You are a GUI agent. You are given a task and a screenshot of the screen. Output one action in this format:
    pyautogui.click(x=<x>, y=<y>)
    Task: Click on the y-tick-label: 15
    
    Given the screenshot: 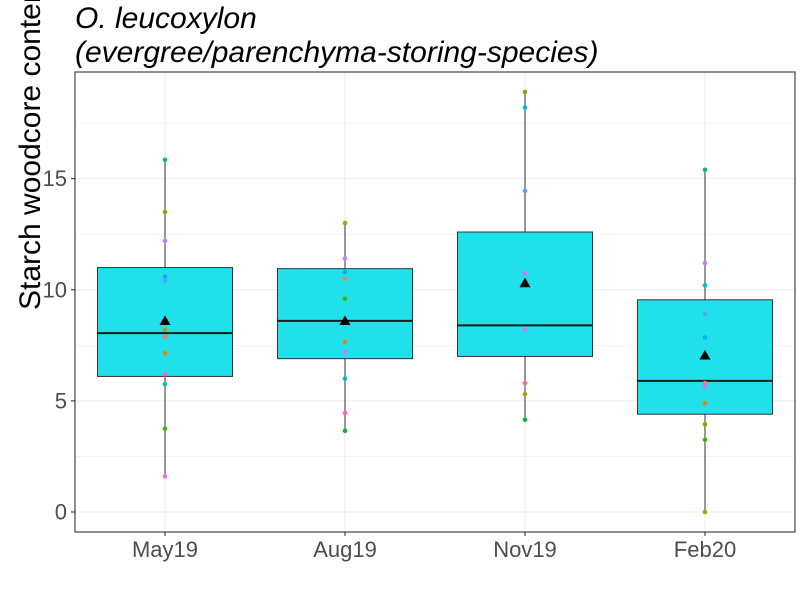 What is the action you would take?
    pyautogui.click(x=55, y=178)
    